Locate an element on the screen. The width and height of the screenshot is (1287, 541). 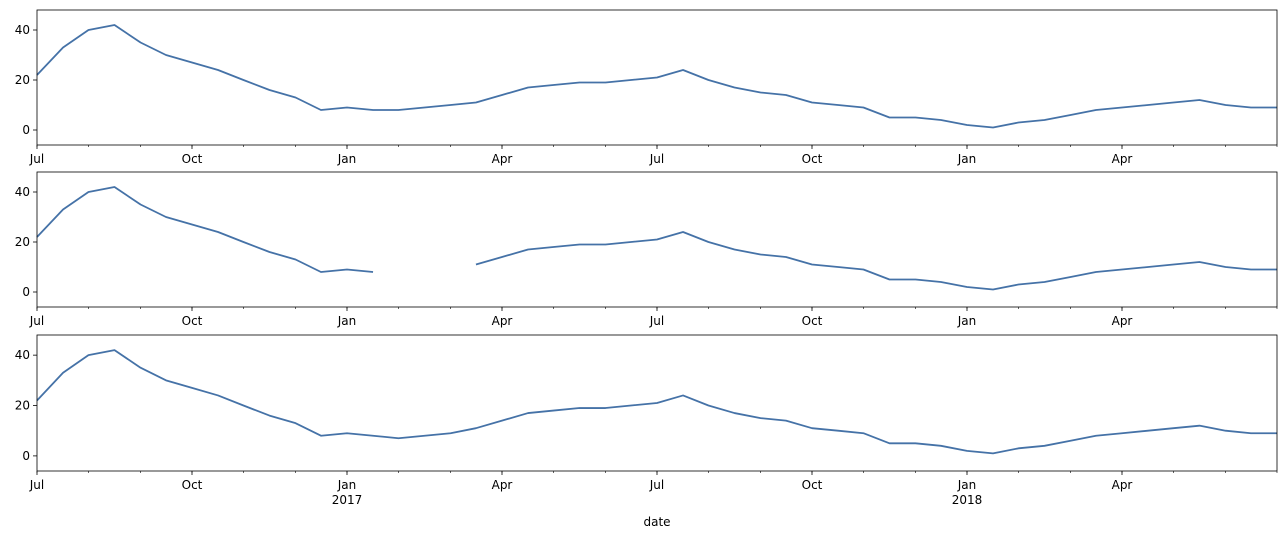
x-year-label: 2017 is located at coordinates (347, 500).